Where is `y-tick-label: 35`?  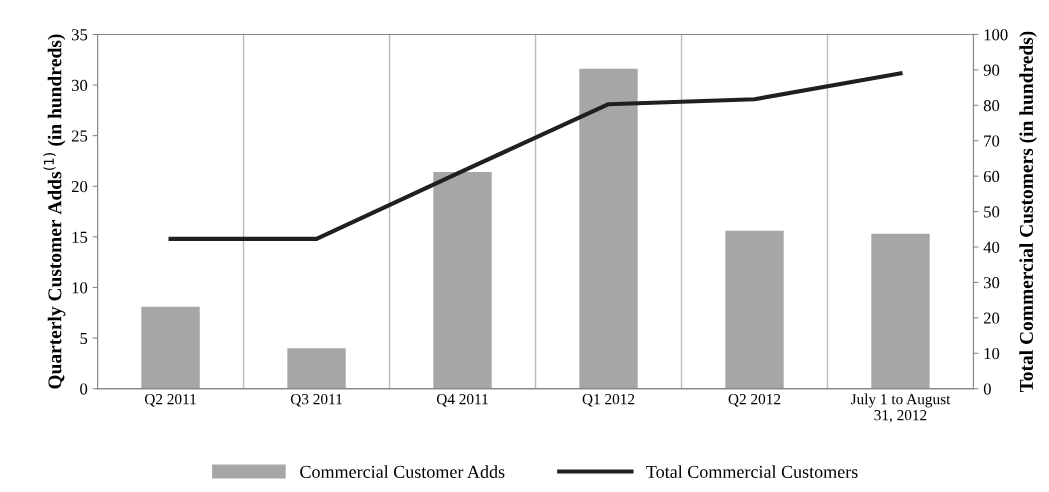 y-tick-label: 35 is located at coordinates (79, 35).